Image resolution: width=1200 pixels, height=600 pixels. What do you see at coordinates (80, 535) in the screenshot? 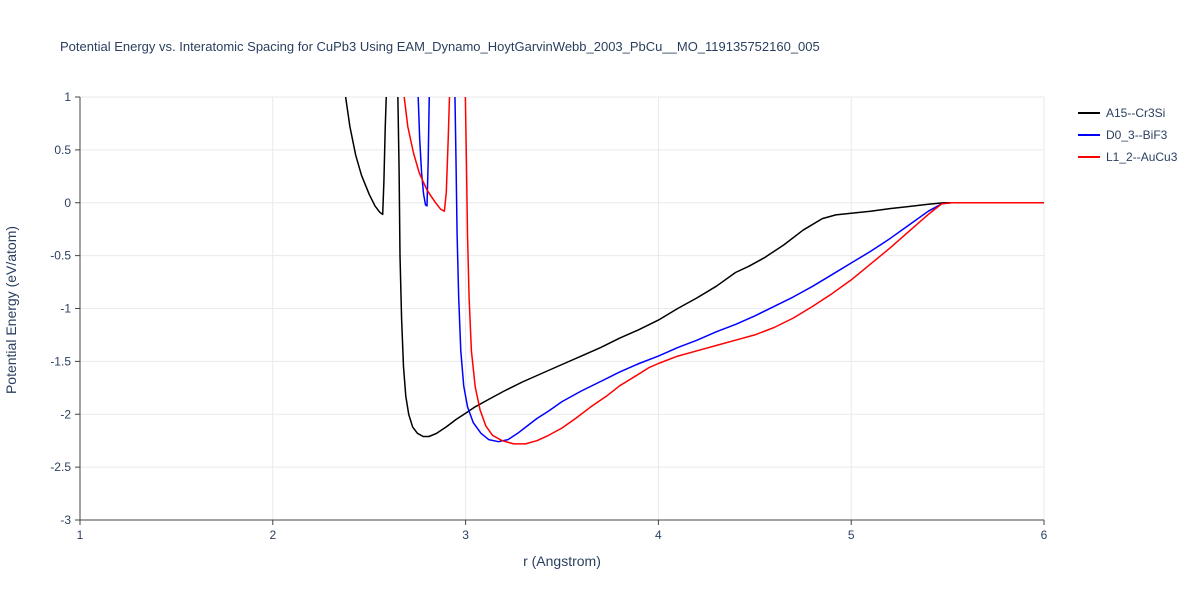
I see `x-tick-label: 1` at bounding box center [80, 535].